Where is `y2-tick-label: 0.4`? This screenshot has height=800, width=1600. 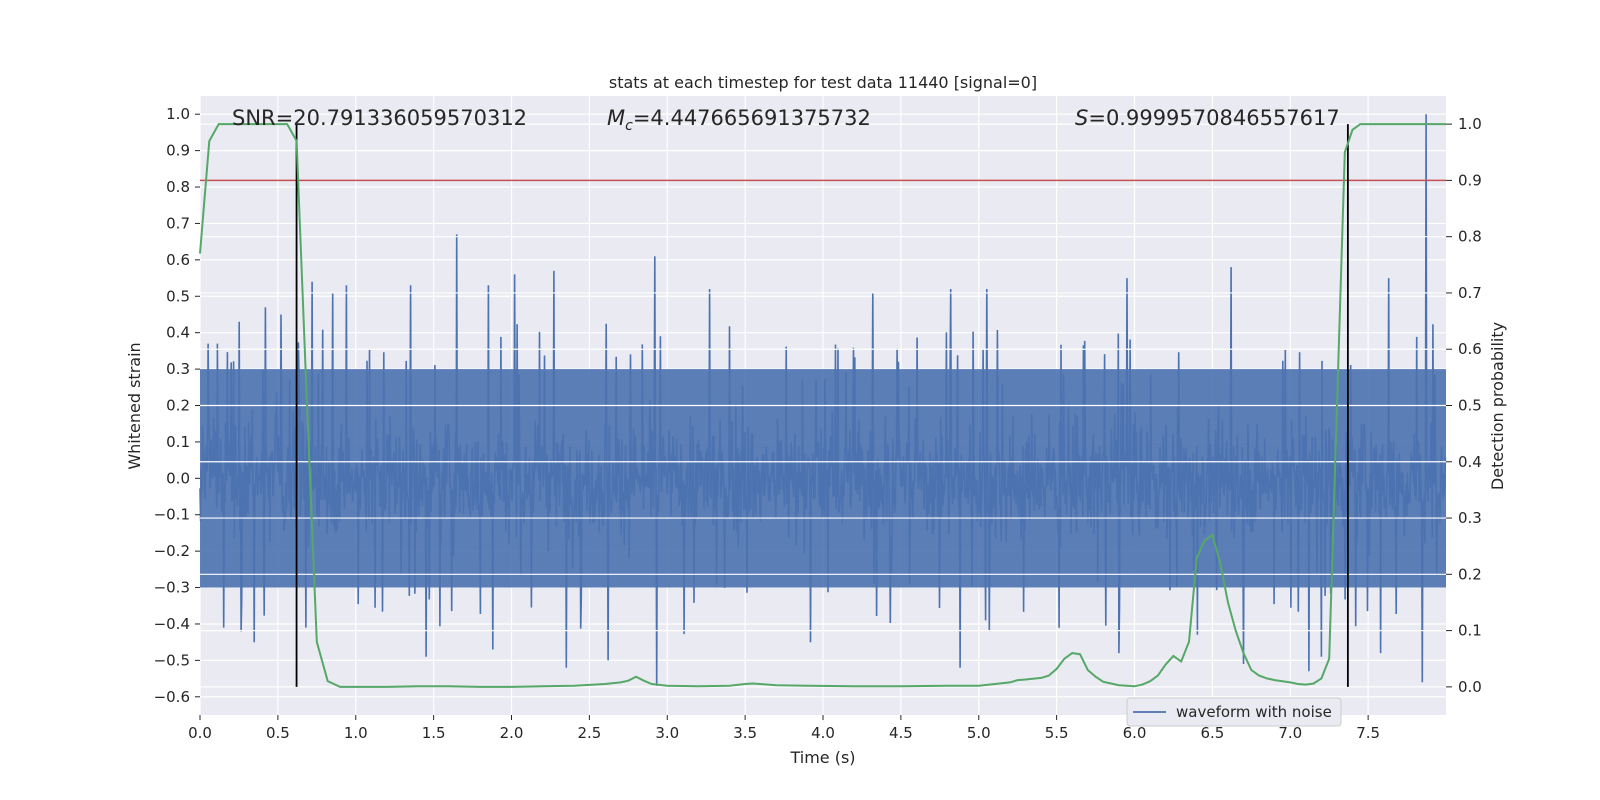
y2-tick-label: 0.4 is located at coordinates (1470, 462).